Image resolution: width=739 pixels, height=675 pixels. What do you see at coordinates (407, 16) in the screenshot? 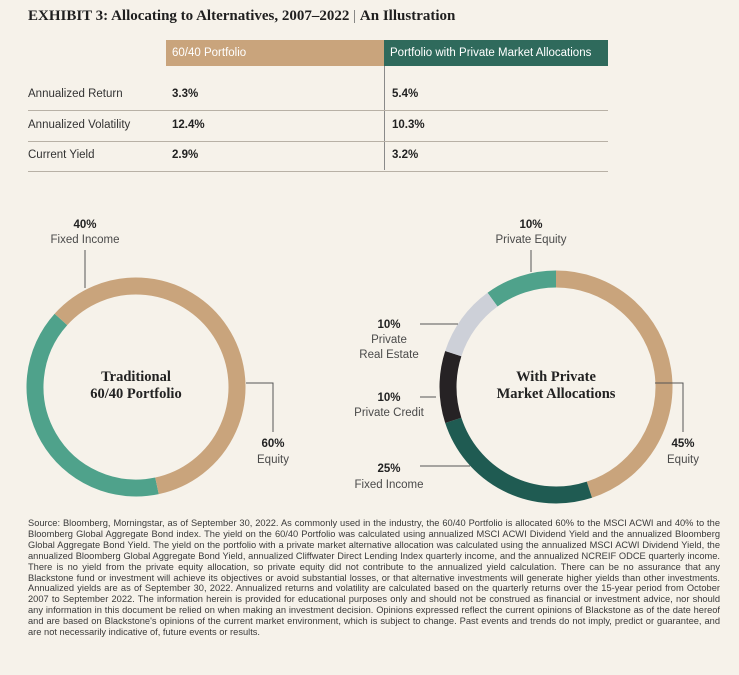
I see `exhibit-subtitle: An Illustration` at bounding box center [407, 16].